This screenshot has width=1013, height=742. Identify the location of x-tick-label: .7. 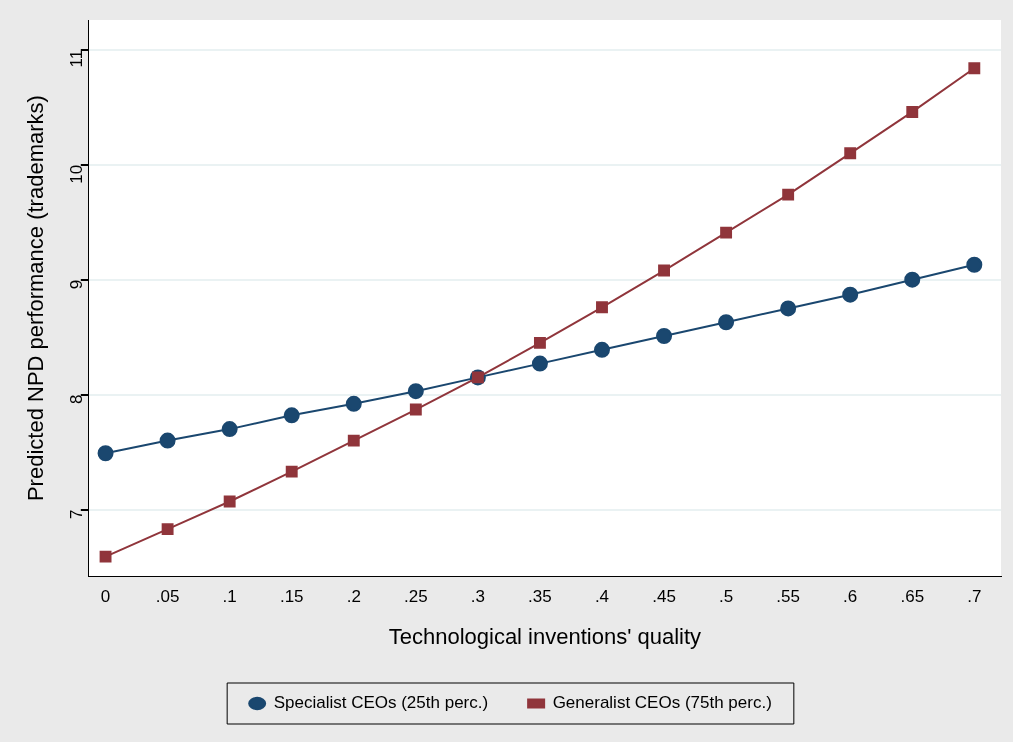
(974, 597).